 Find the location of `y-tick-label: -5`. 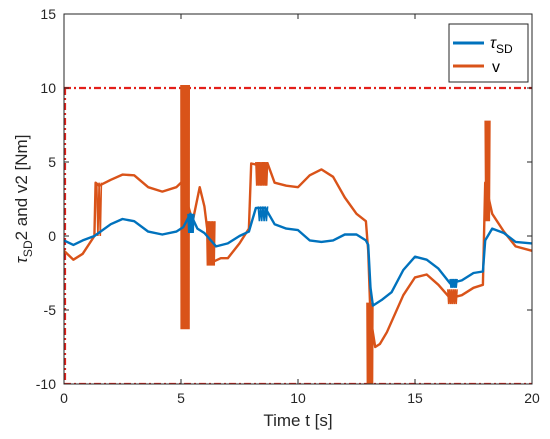

y-tick-label: -5 is located at coordinates (50, 310).